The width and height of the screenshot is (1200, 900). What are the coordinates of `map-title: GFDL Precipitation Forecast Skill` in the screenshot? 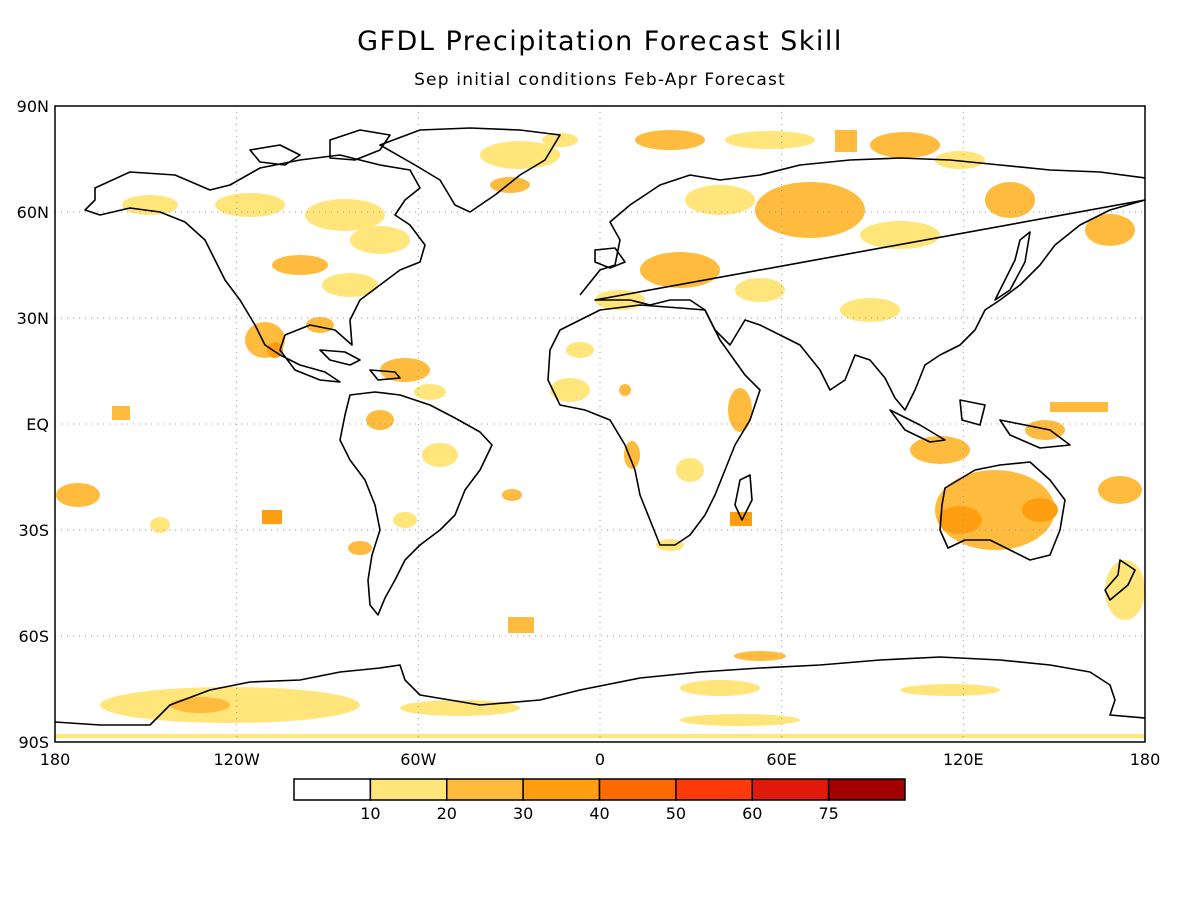 It's located at (600, 41).